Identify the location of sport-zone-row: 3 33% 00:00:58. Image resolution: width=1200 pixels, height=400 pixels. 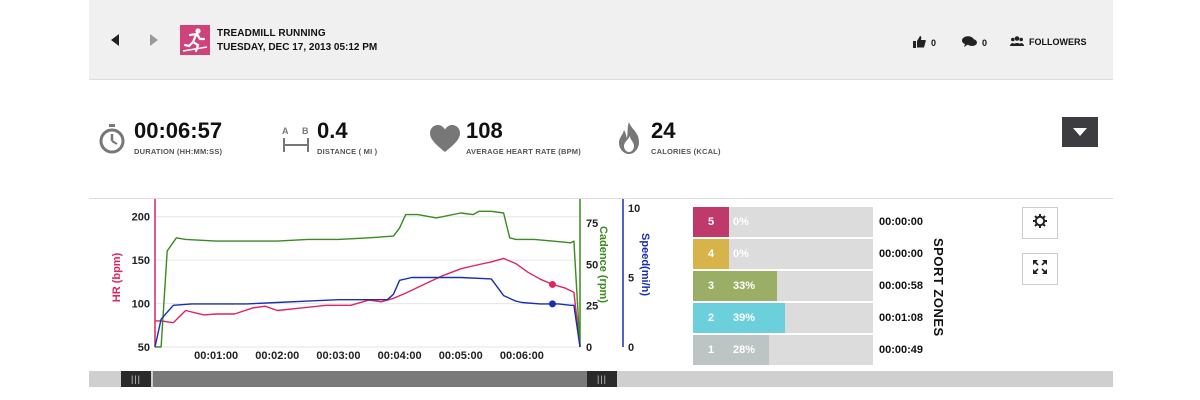
(808, 286).